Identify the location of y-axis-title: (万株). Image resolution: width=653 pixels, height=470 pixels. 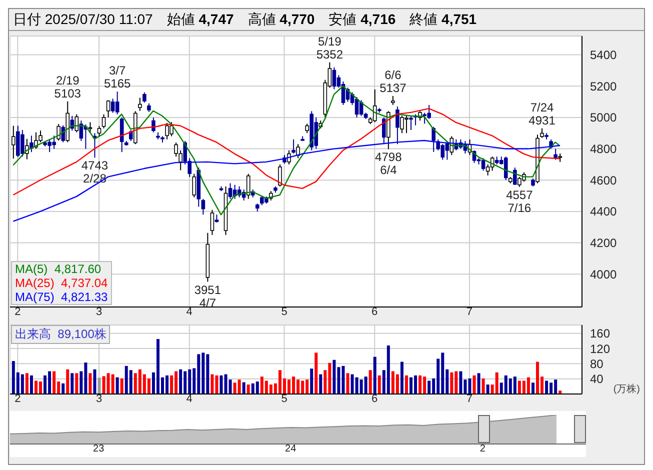
(626, 389).